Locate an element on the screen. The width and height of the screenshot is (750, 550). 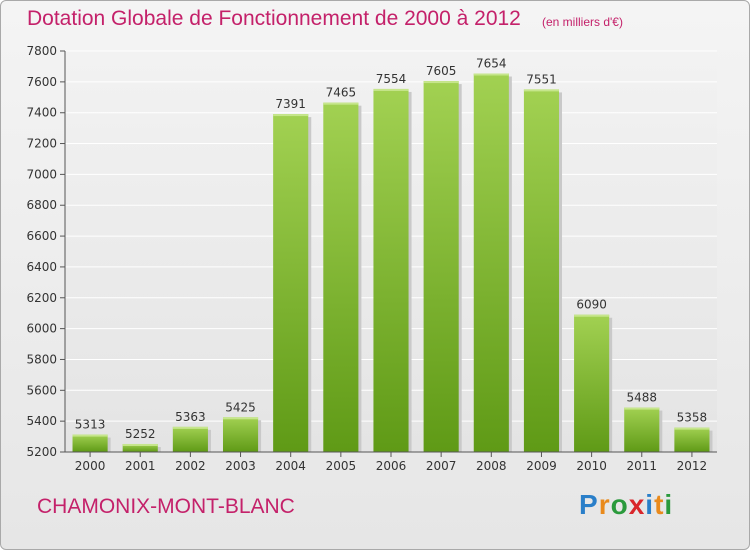
y-tick-label: 7000 is located at coordinates (41, 174).